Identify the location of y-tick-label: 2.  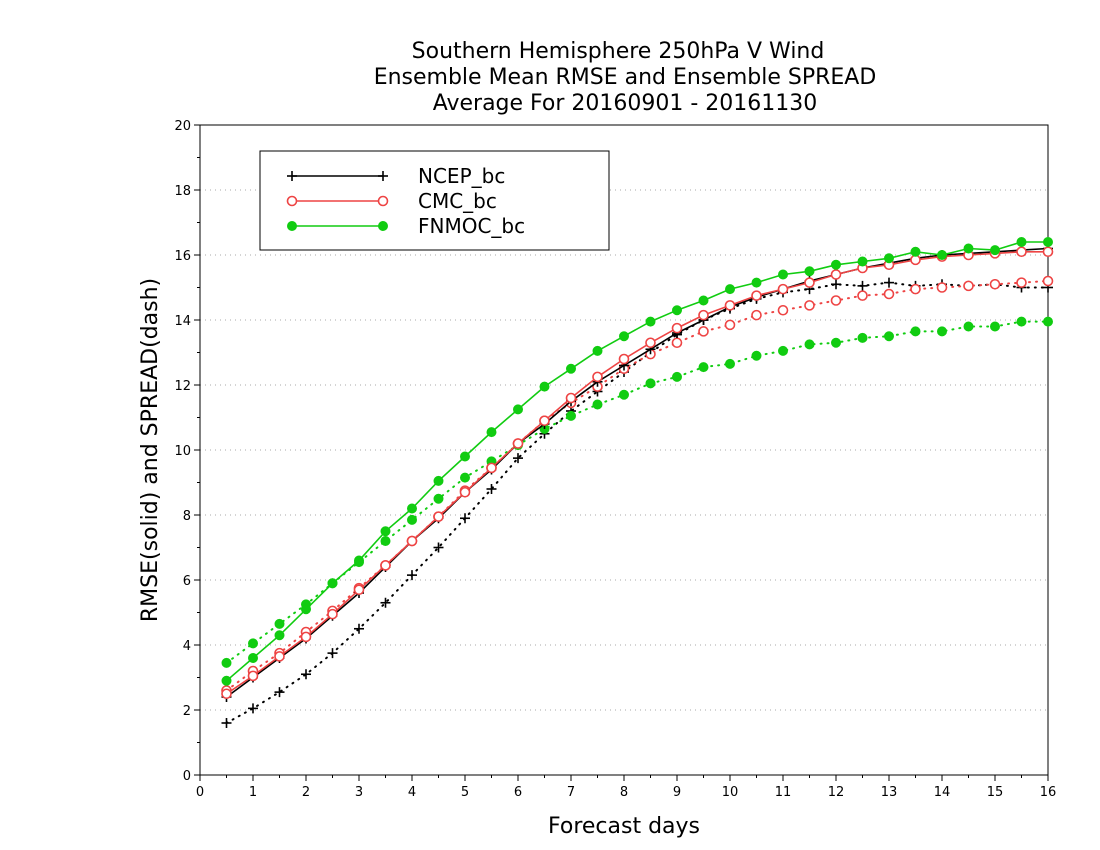
(187, 711).